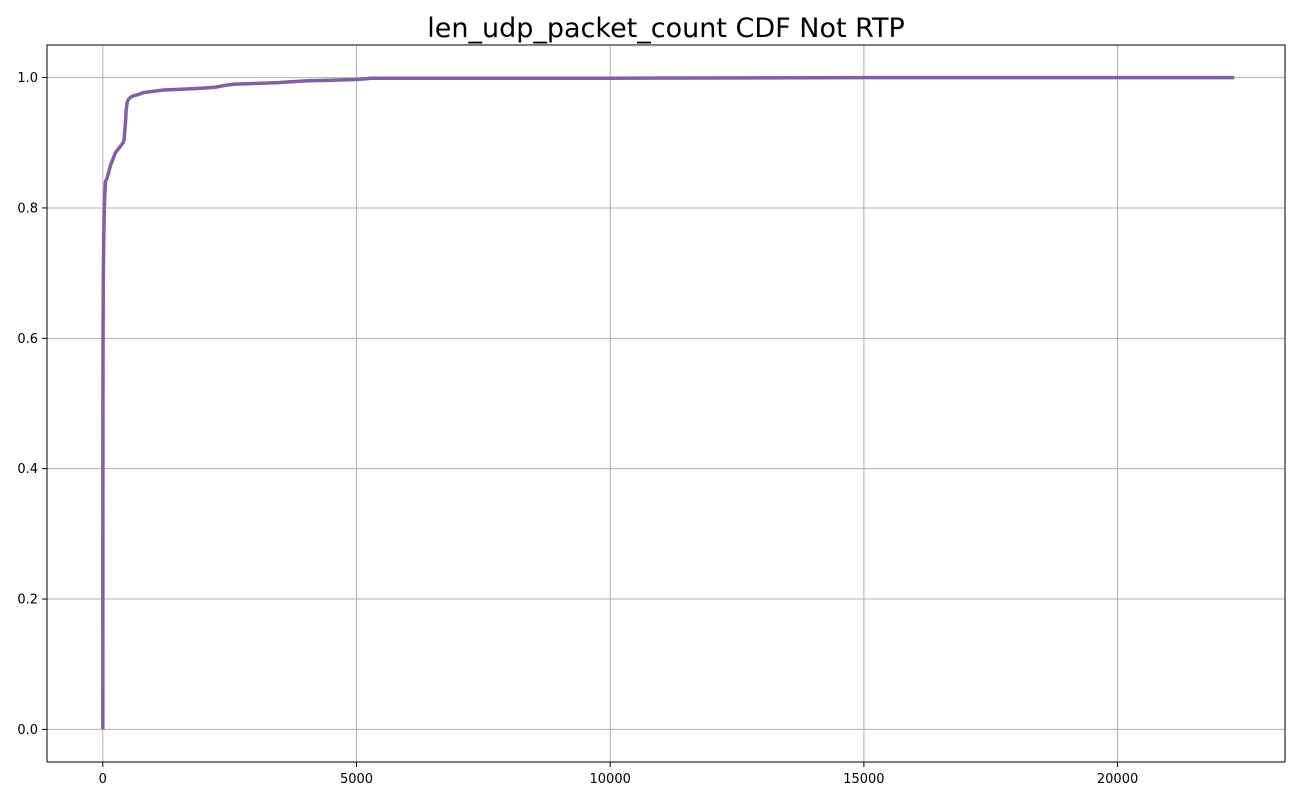 The width and height of the screenshot is (1300, 800). Describe the element at coordinates (27, 600) in the screenshot. I see `y-tick-label: 0.2` at that location.